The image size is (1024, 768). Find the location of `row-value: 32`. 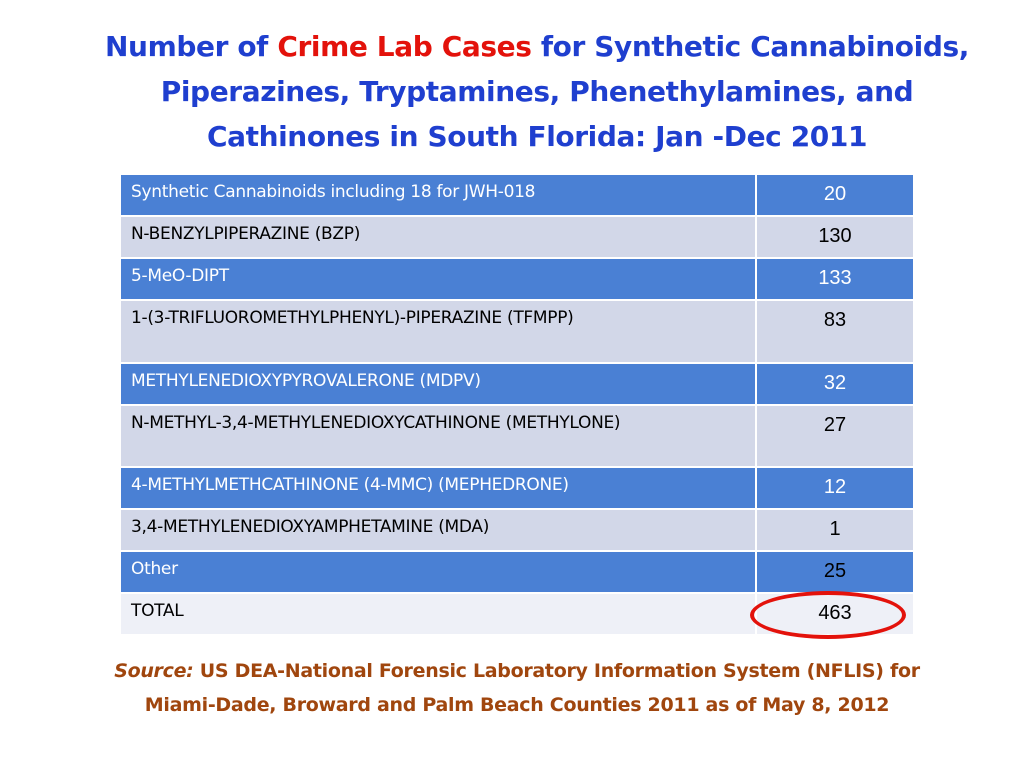

row-value: 32 is located at coordinates (835, 384).